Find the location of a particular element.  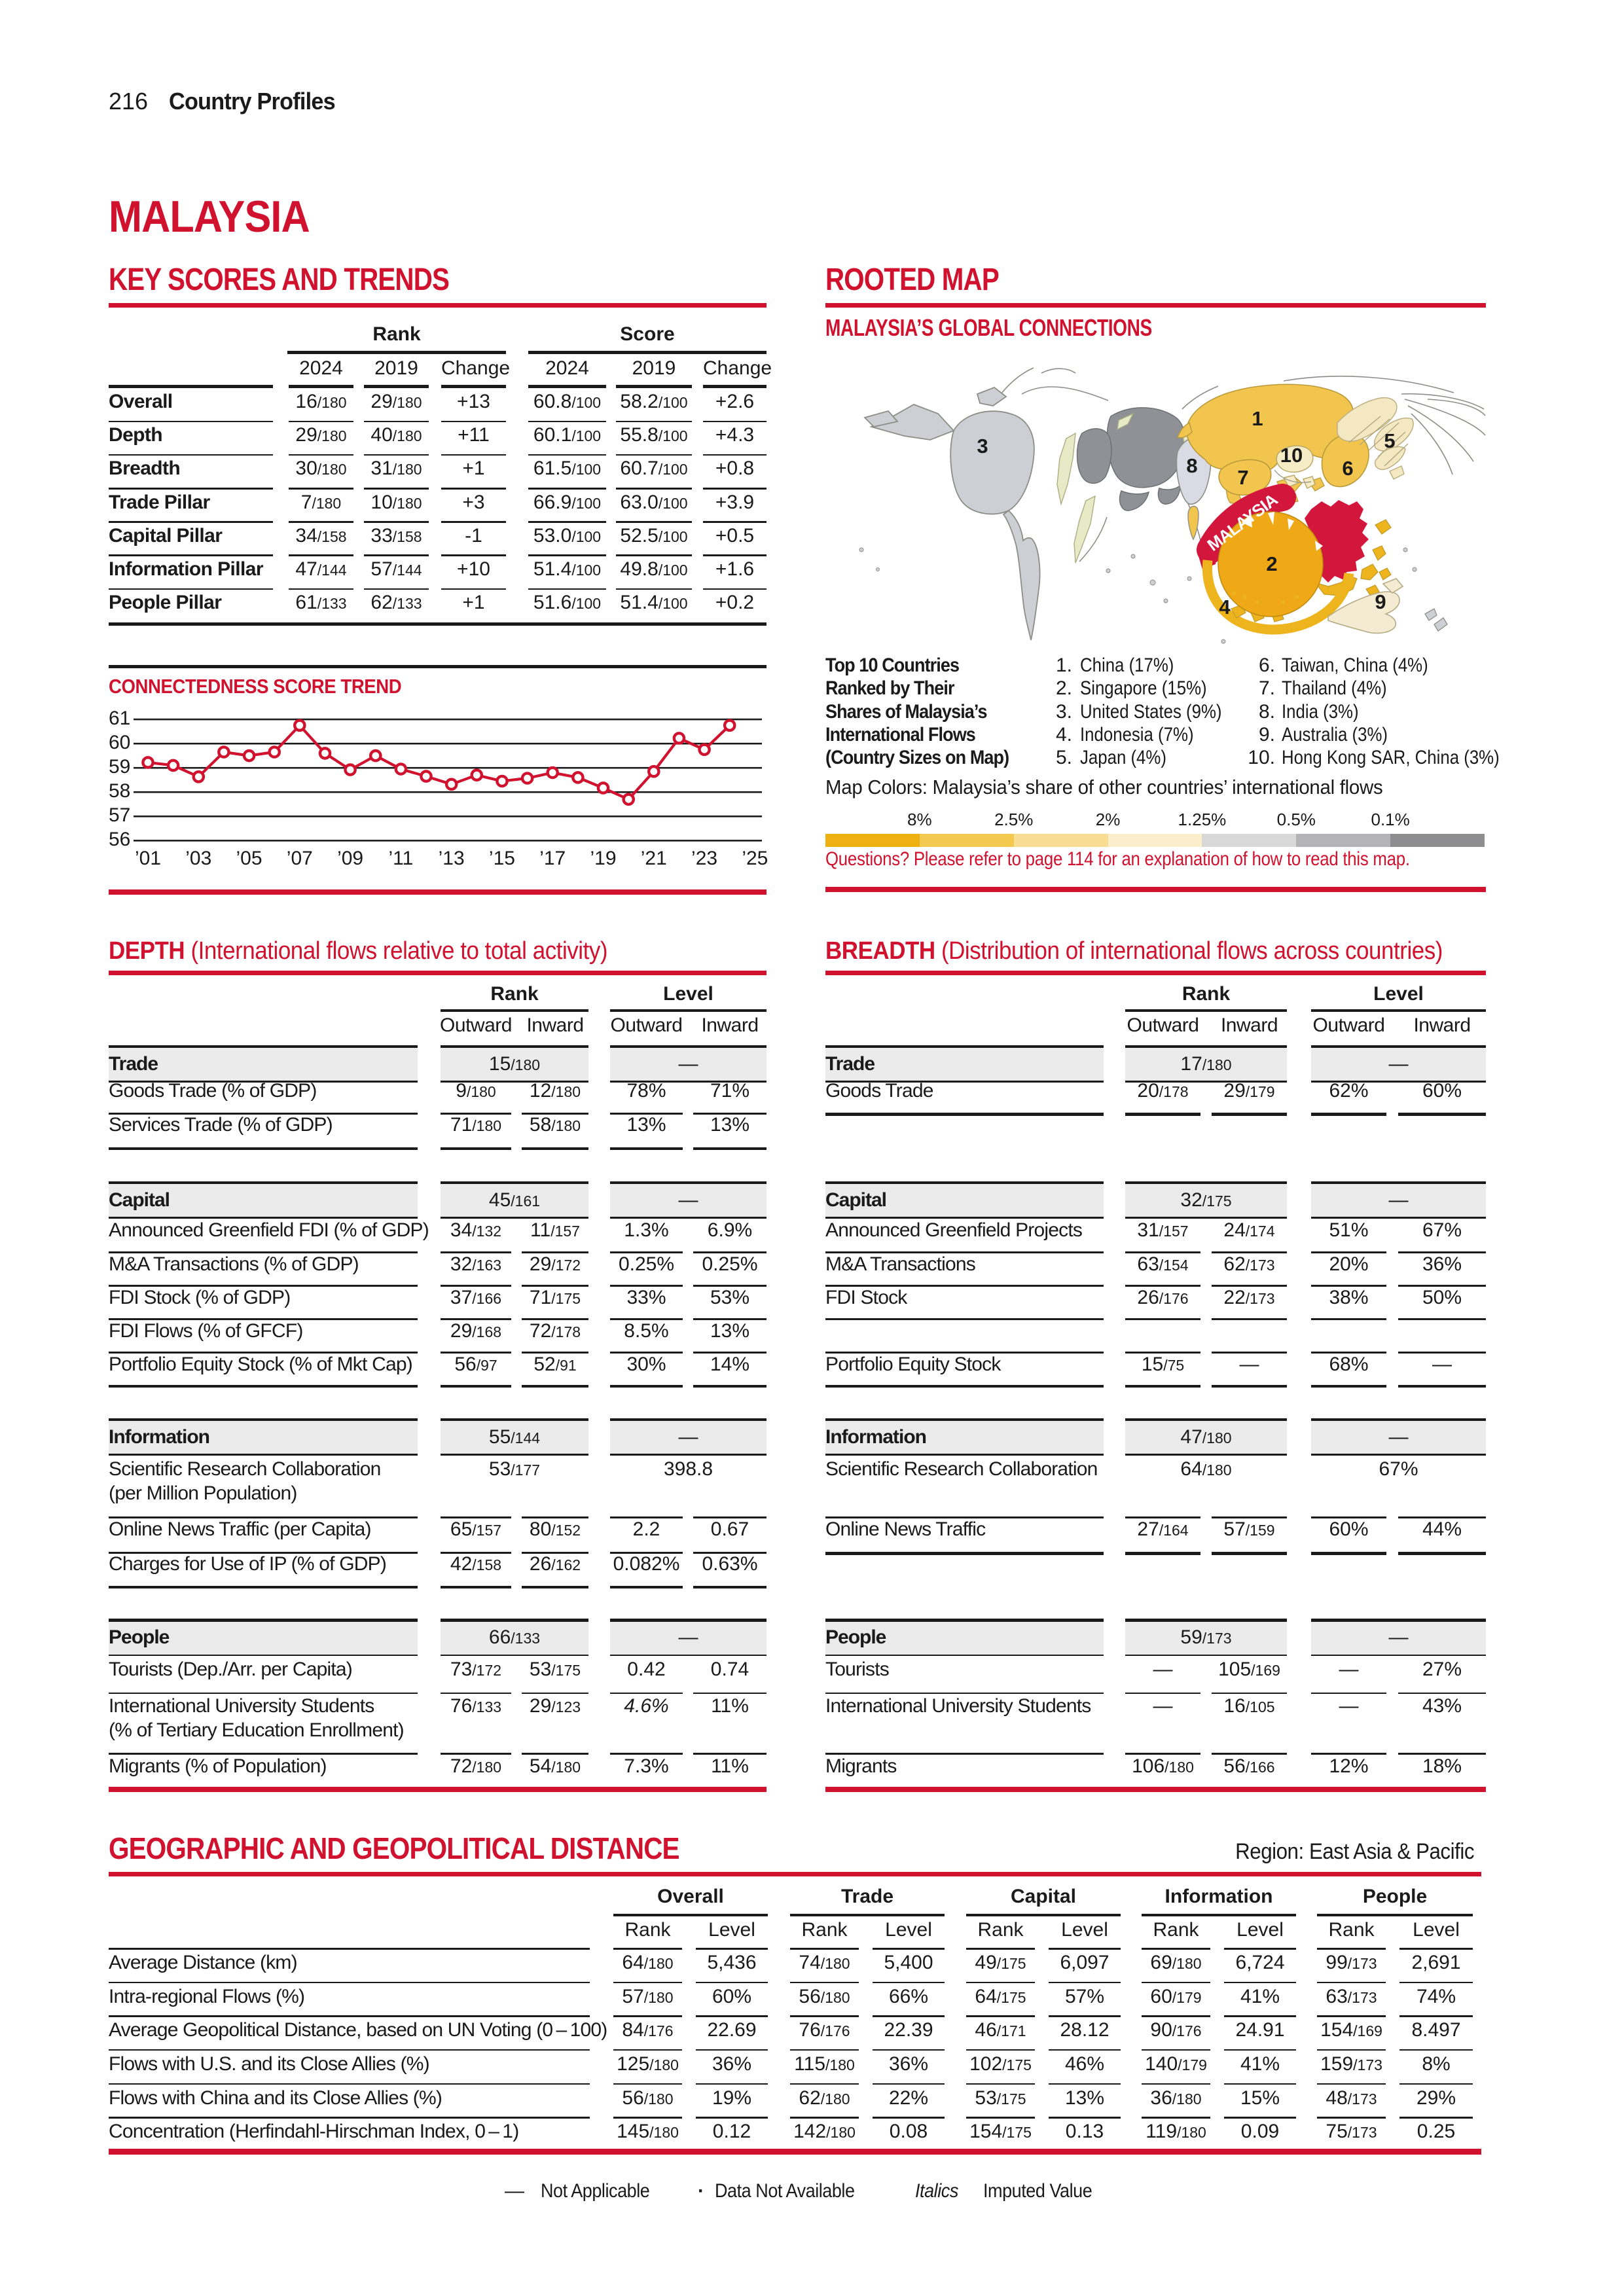

svg-text: 6 is located at coordinates (1347, 468).